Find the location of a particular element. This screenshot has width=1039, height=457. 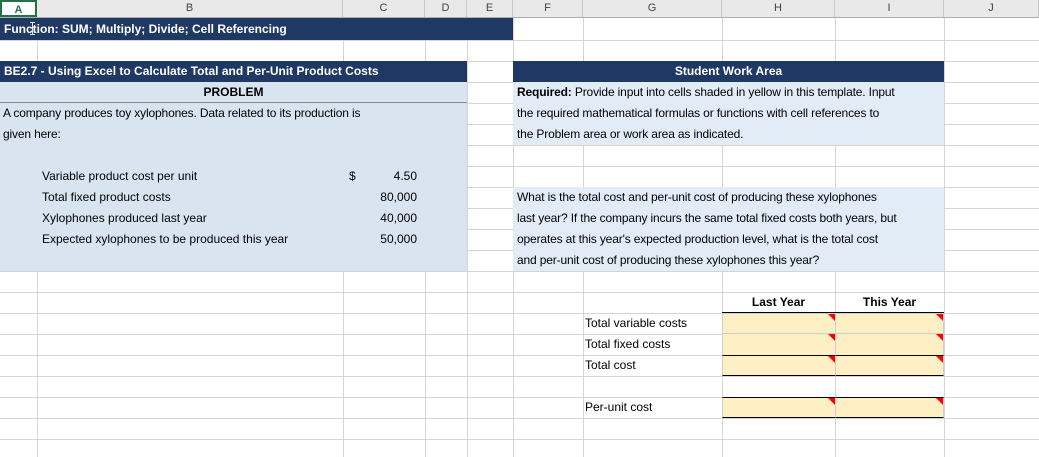

row-label-total-fixed-costs: Total fixed costs is located at coordinates (628, 344).